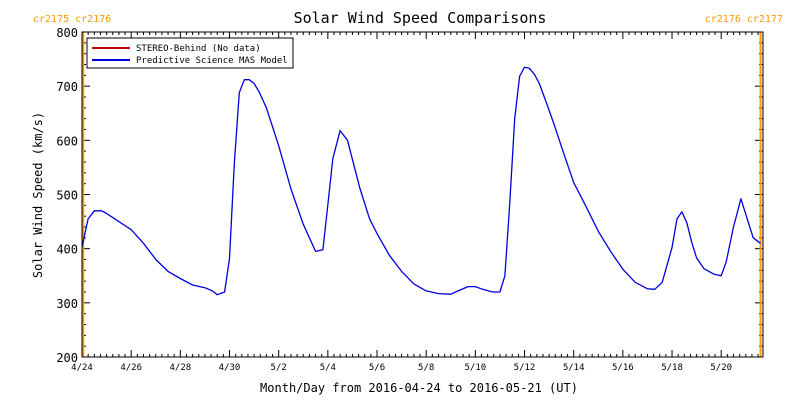 Image resolution: width=800 pixels, height=400 pixels. I want to click on y-tick-label: 300, so click(67, 304).